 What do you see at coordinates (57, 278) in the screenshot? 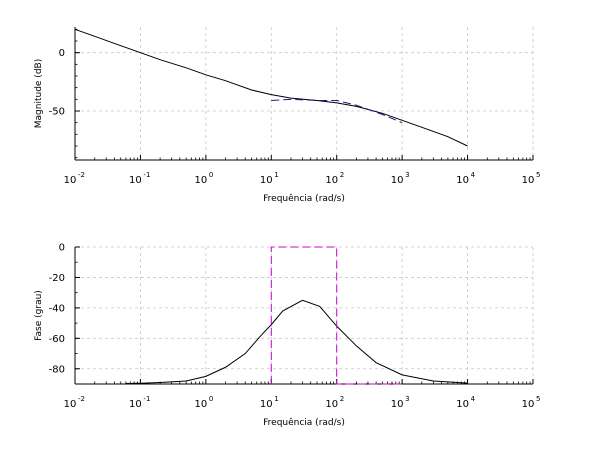
I see `y-tick-label: -20` at bounding box center [57, 278].